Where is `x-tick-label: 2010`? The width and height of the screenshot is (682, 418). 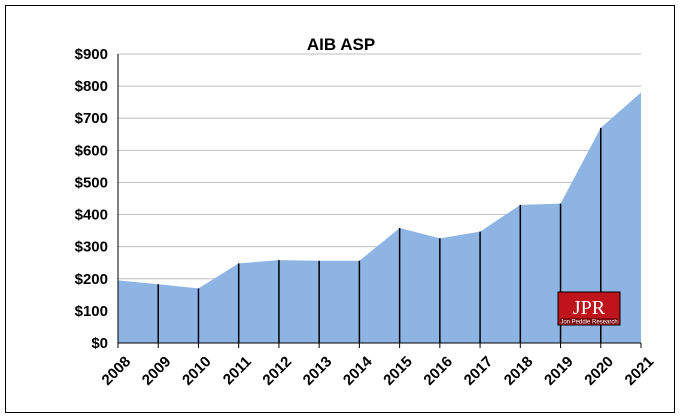
x-tick-label: 2010 is located at coordinates (197, 371).